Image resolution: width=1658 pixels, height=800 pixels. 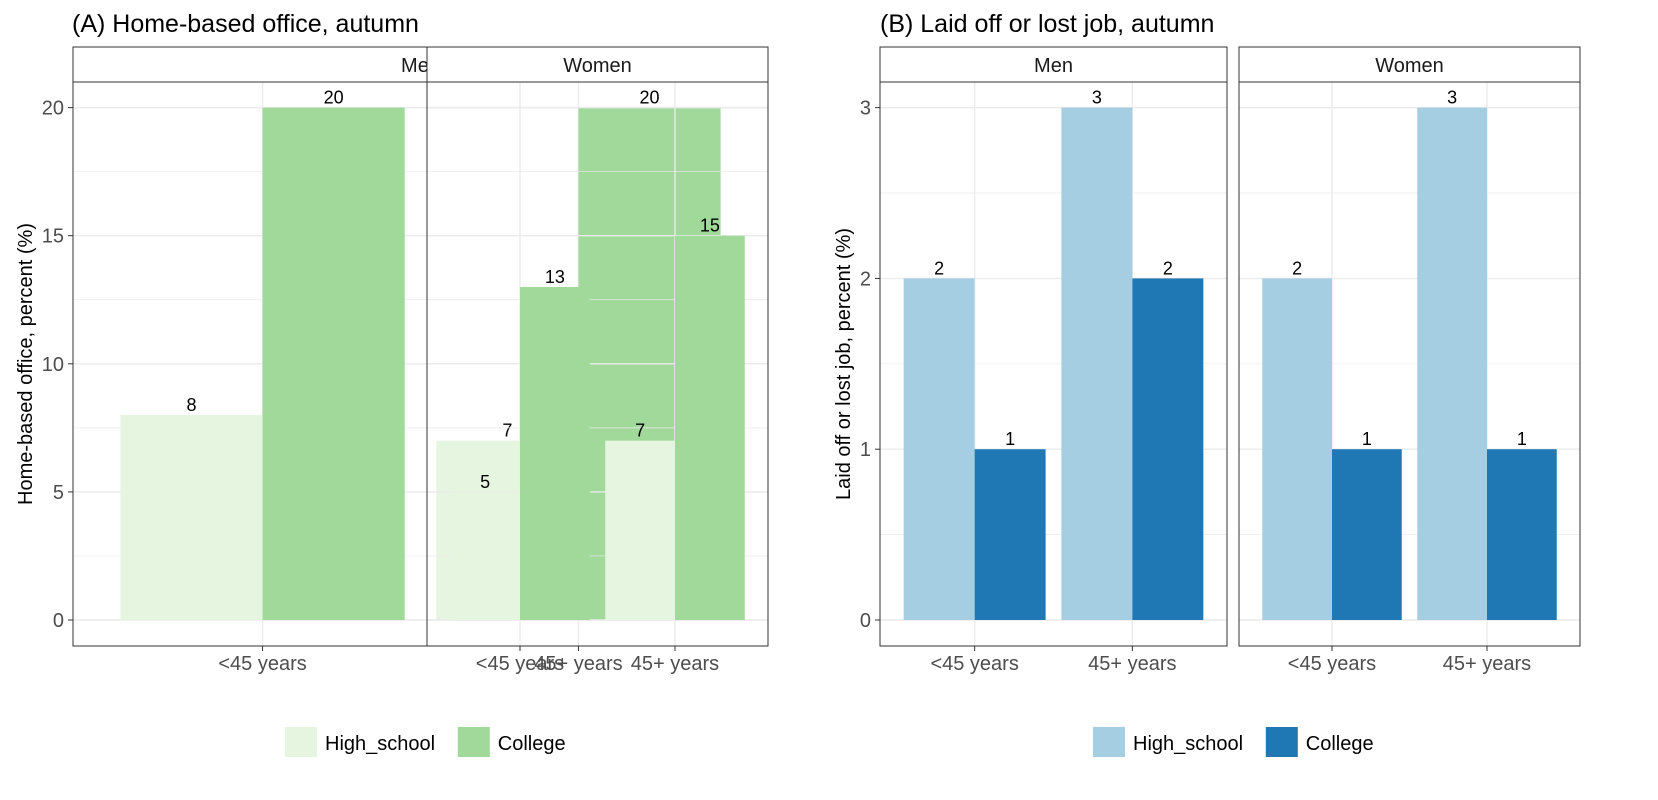 I want to click on y-tick-label: 20, so click(x=53, y=109).